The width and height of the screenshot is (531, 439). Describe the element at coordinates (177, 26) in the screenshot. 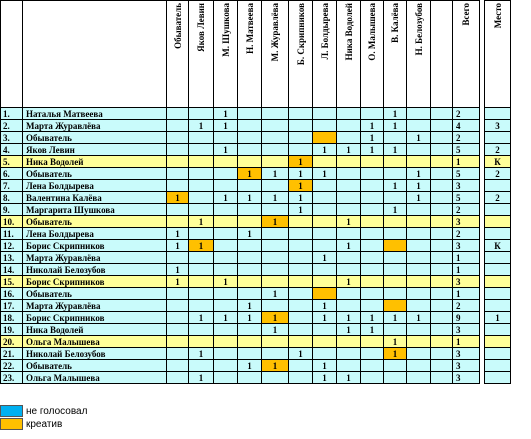

I see `column-header-1: Обыватель` at that location.